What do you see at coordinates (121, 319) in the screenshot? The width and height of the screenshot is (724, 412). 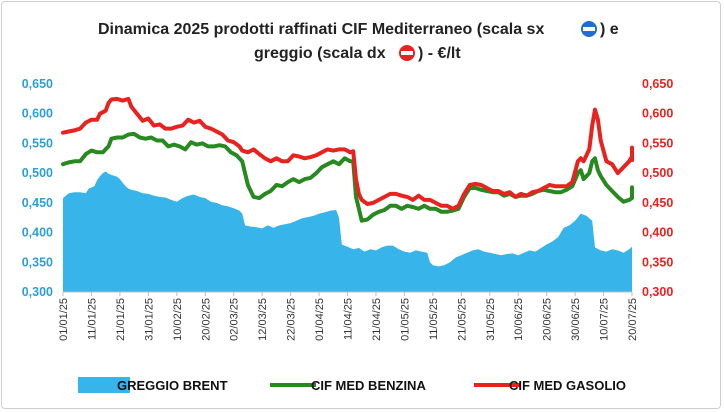 I see `x-tick-label: 21/01/25` at bounding box center [121, 319].